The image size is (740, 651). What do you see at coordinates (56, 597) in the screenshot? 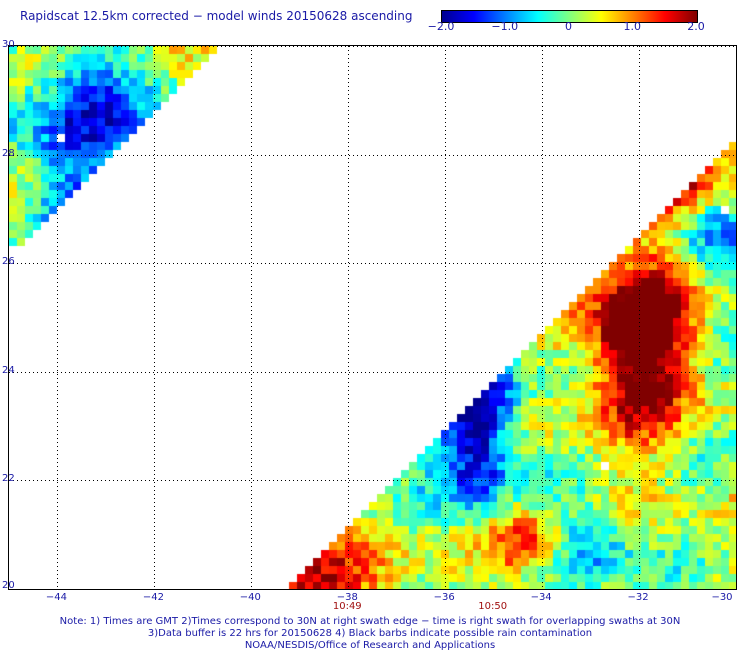
I see `longitude-label: −44` at bounding box center [56, 597].